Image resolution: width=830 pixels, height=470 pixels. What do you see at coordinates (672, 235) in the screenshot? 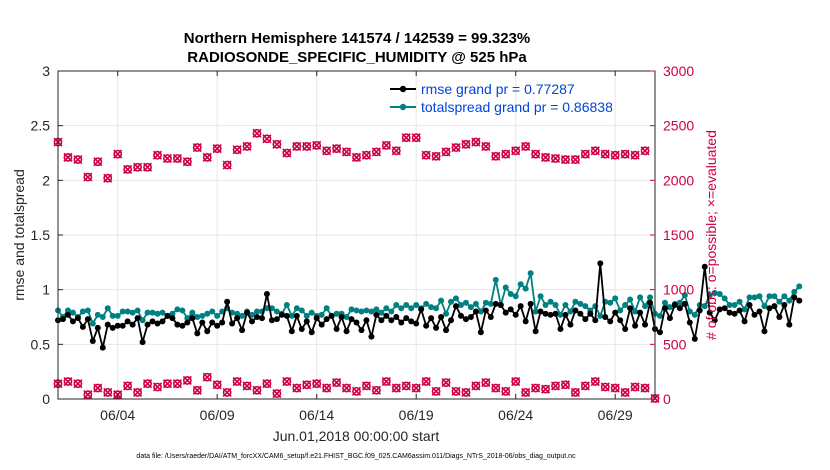
I see `y-right-axis-ticks: 0 500 1000 1500 2000 2500 3000` at bounding box center [672, 235].